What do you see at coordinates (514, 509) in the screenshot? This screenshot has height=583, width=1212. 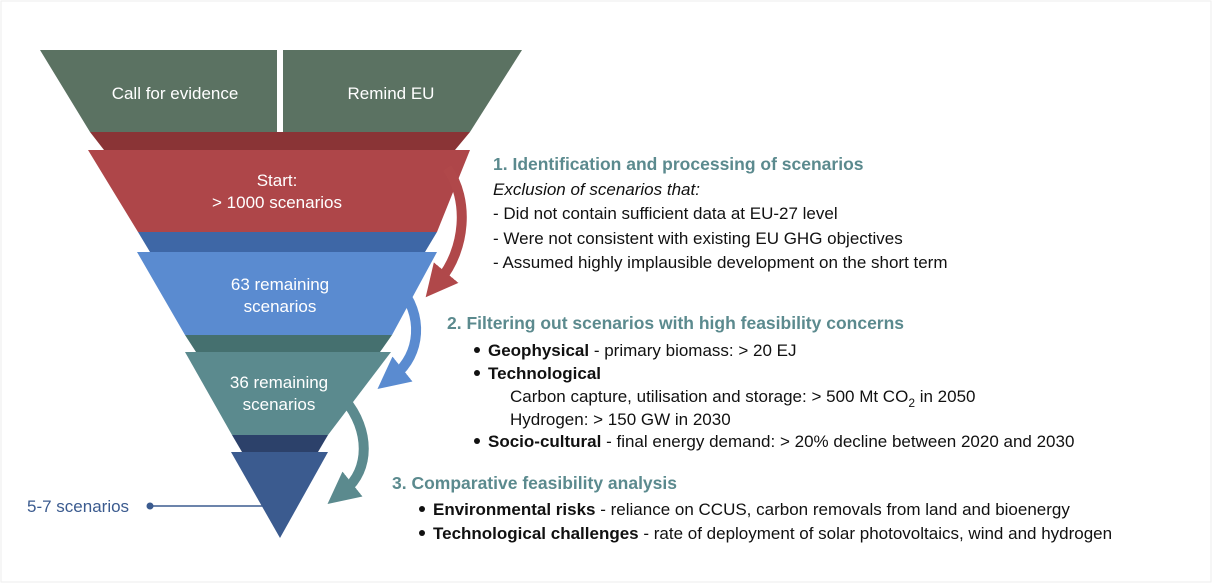 I see `item-bold: Environmental risks` at bounding box center [514, 509].